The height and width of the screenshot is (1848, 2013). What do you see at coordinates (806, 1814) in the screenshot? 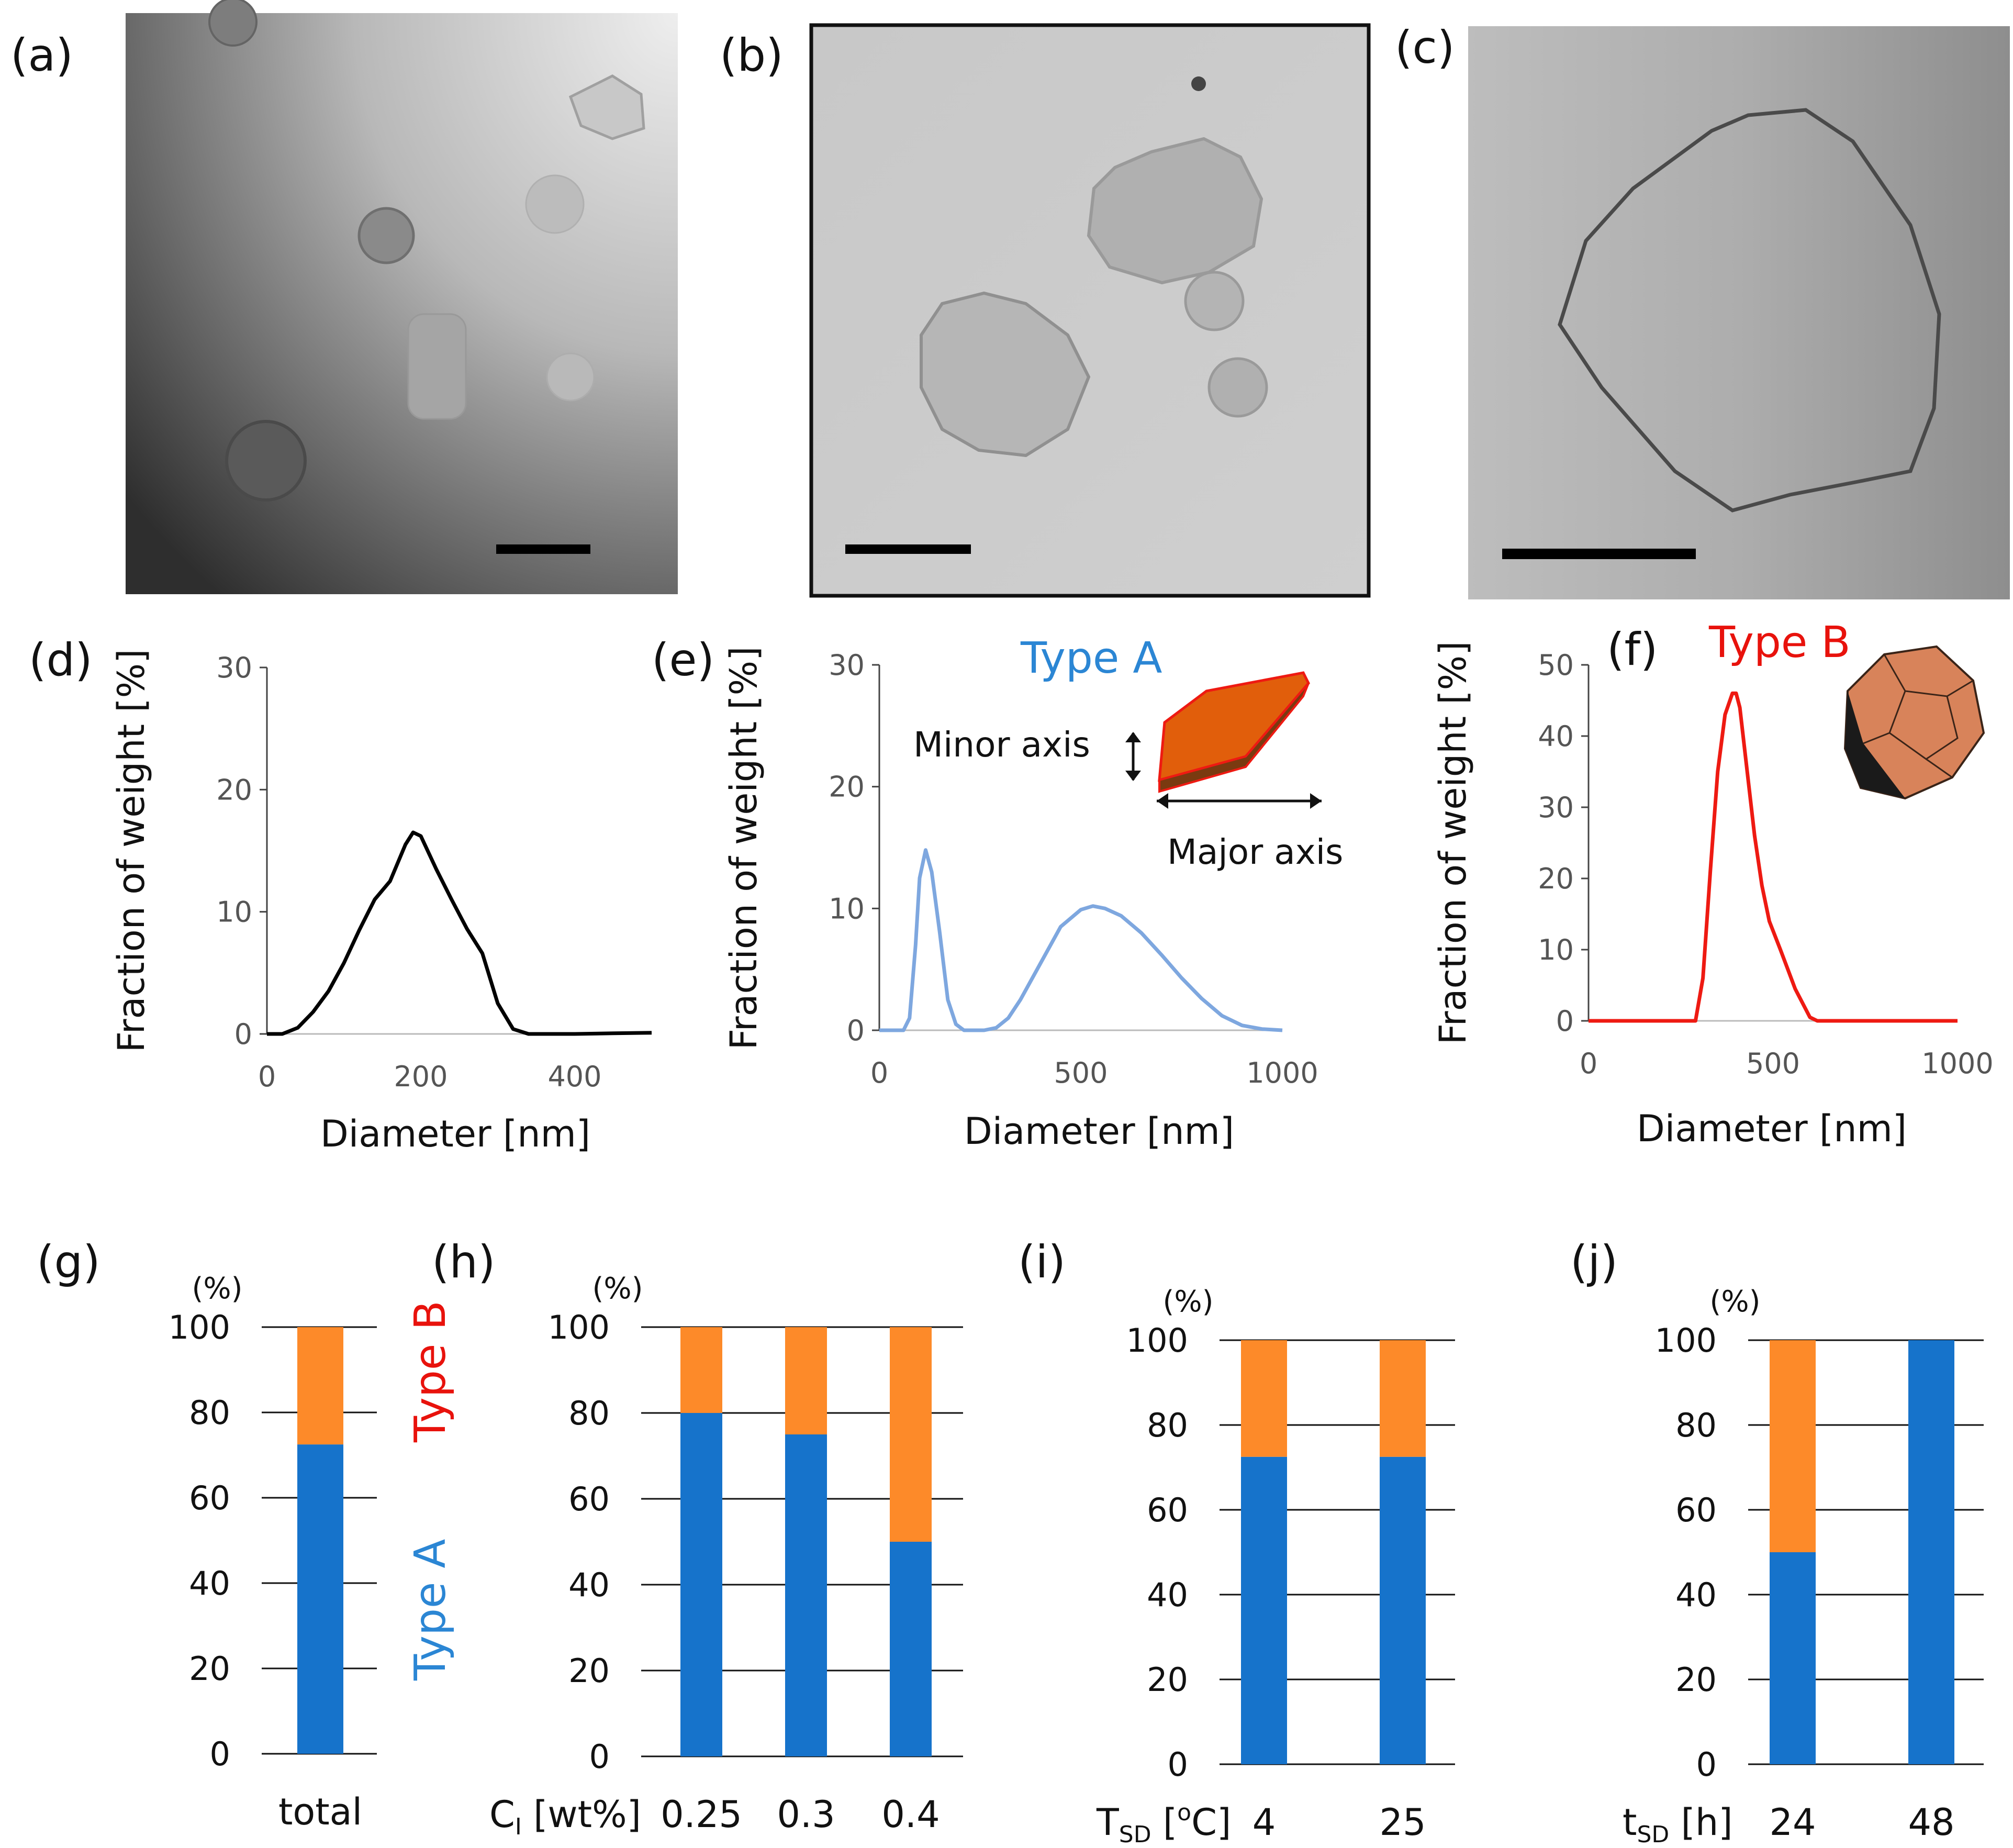
I see `x-category-label: 0.3` at bounding box center [806, 1814].